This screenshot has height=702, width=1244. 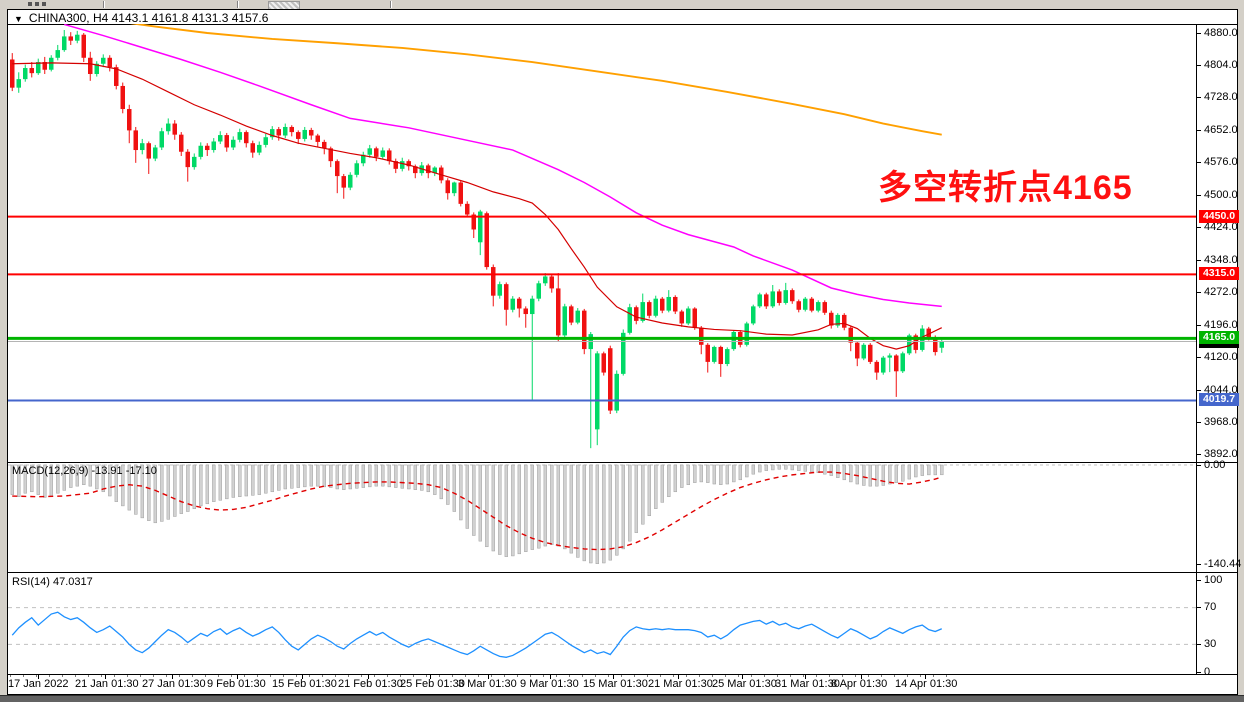 I want to click on rsi-tick-label: 100, so click(x=1213, y=580).